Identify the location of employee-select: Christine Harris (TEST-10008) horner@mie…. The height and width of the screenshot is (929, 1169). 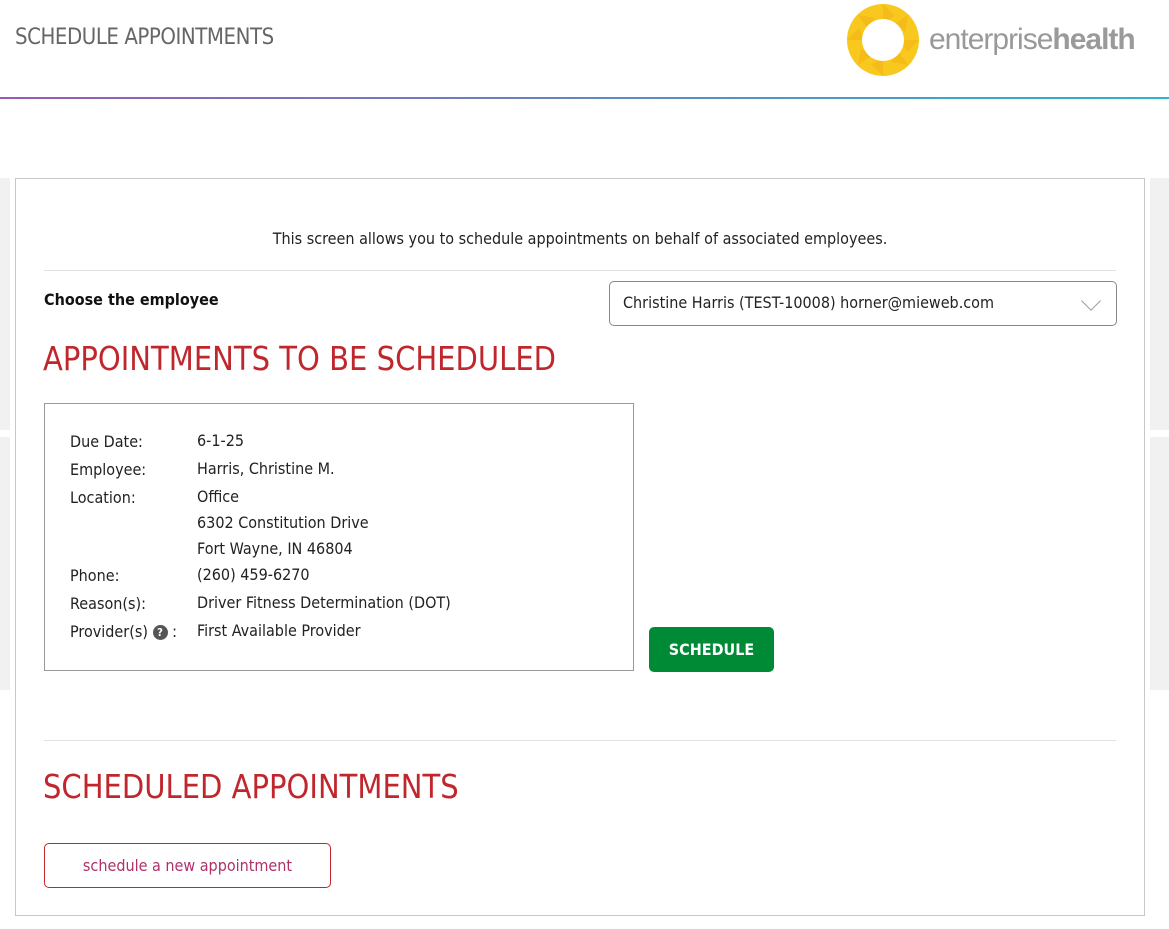
(863, 303).